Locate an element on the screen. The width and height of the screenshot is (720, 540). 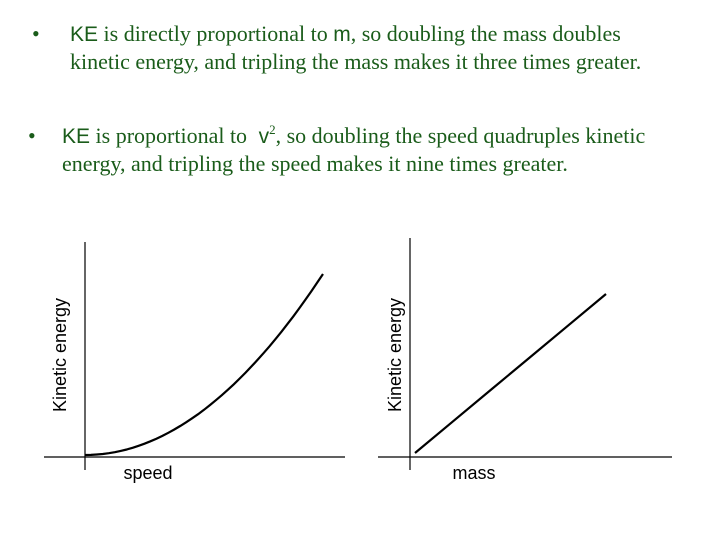
x-axis-label: speed is located at coordinates (147, 473).